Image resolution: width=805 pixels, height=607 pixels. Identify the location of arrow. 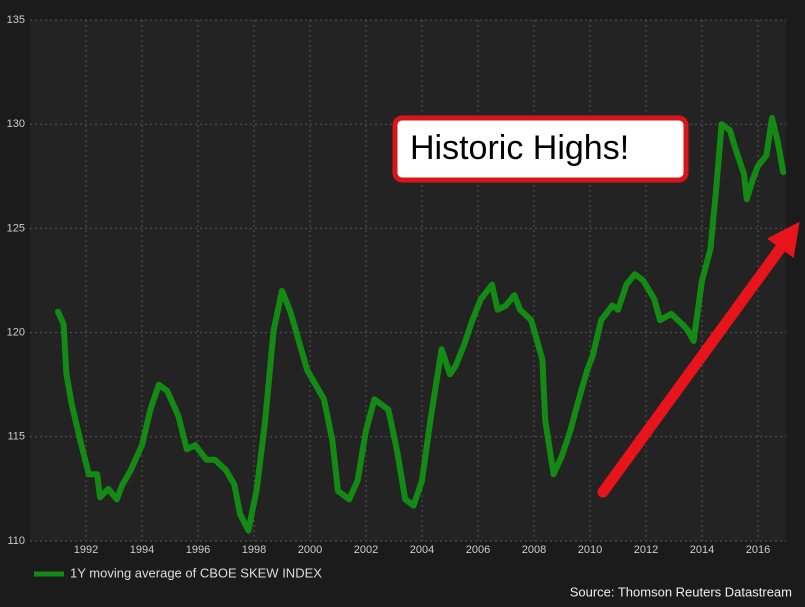
(698, 359).